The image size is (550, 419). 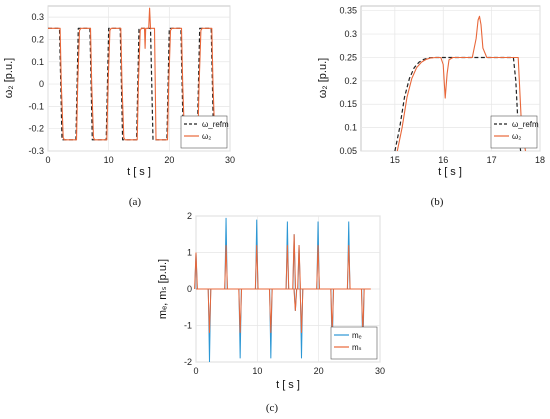 What do you see at coordinates (288, 385) in the screenshot?
I see `panel-c-xlabel: t [ s ]` at bounding box center [288, 385].